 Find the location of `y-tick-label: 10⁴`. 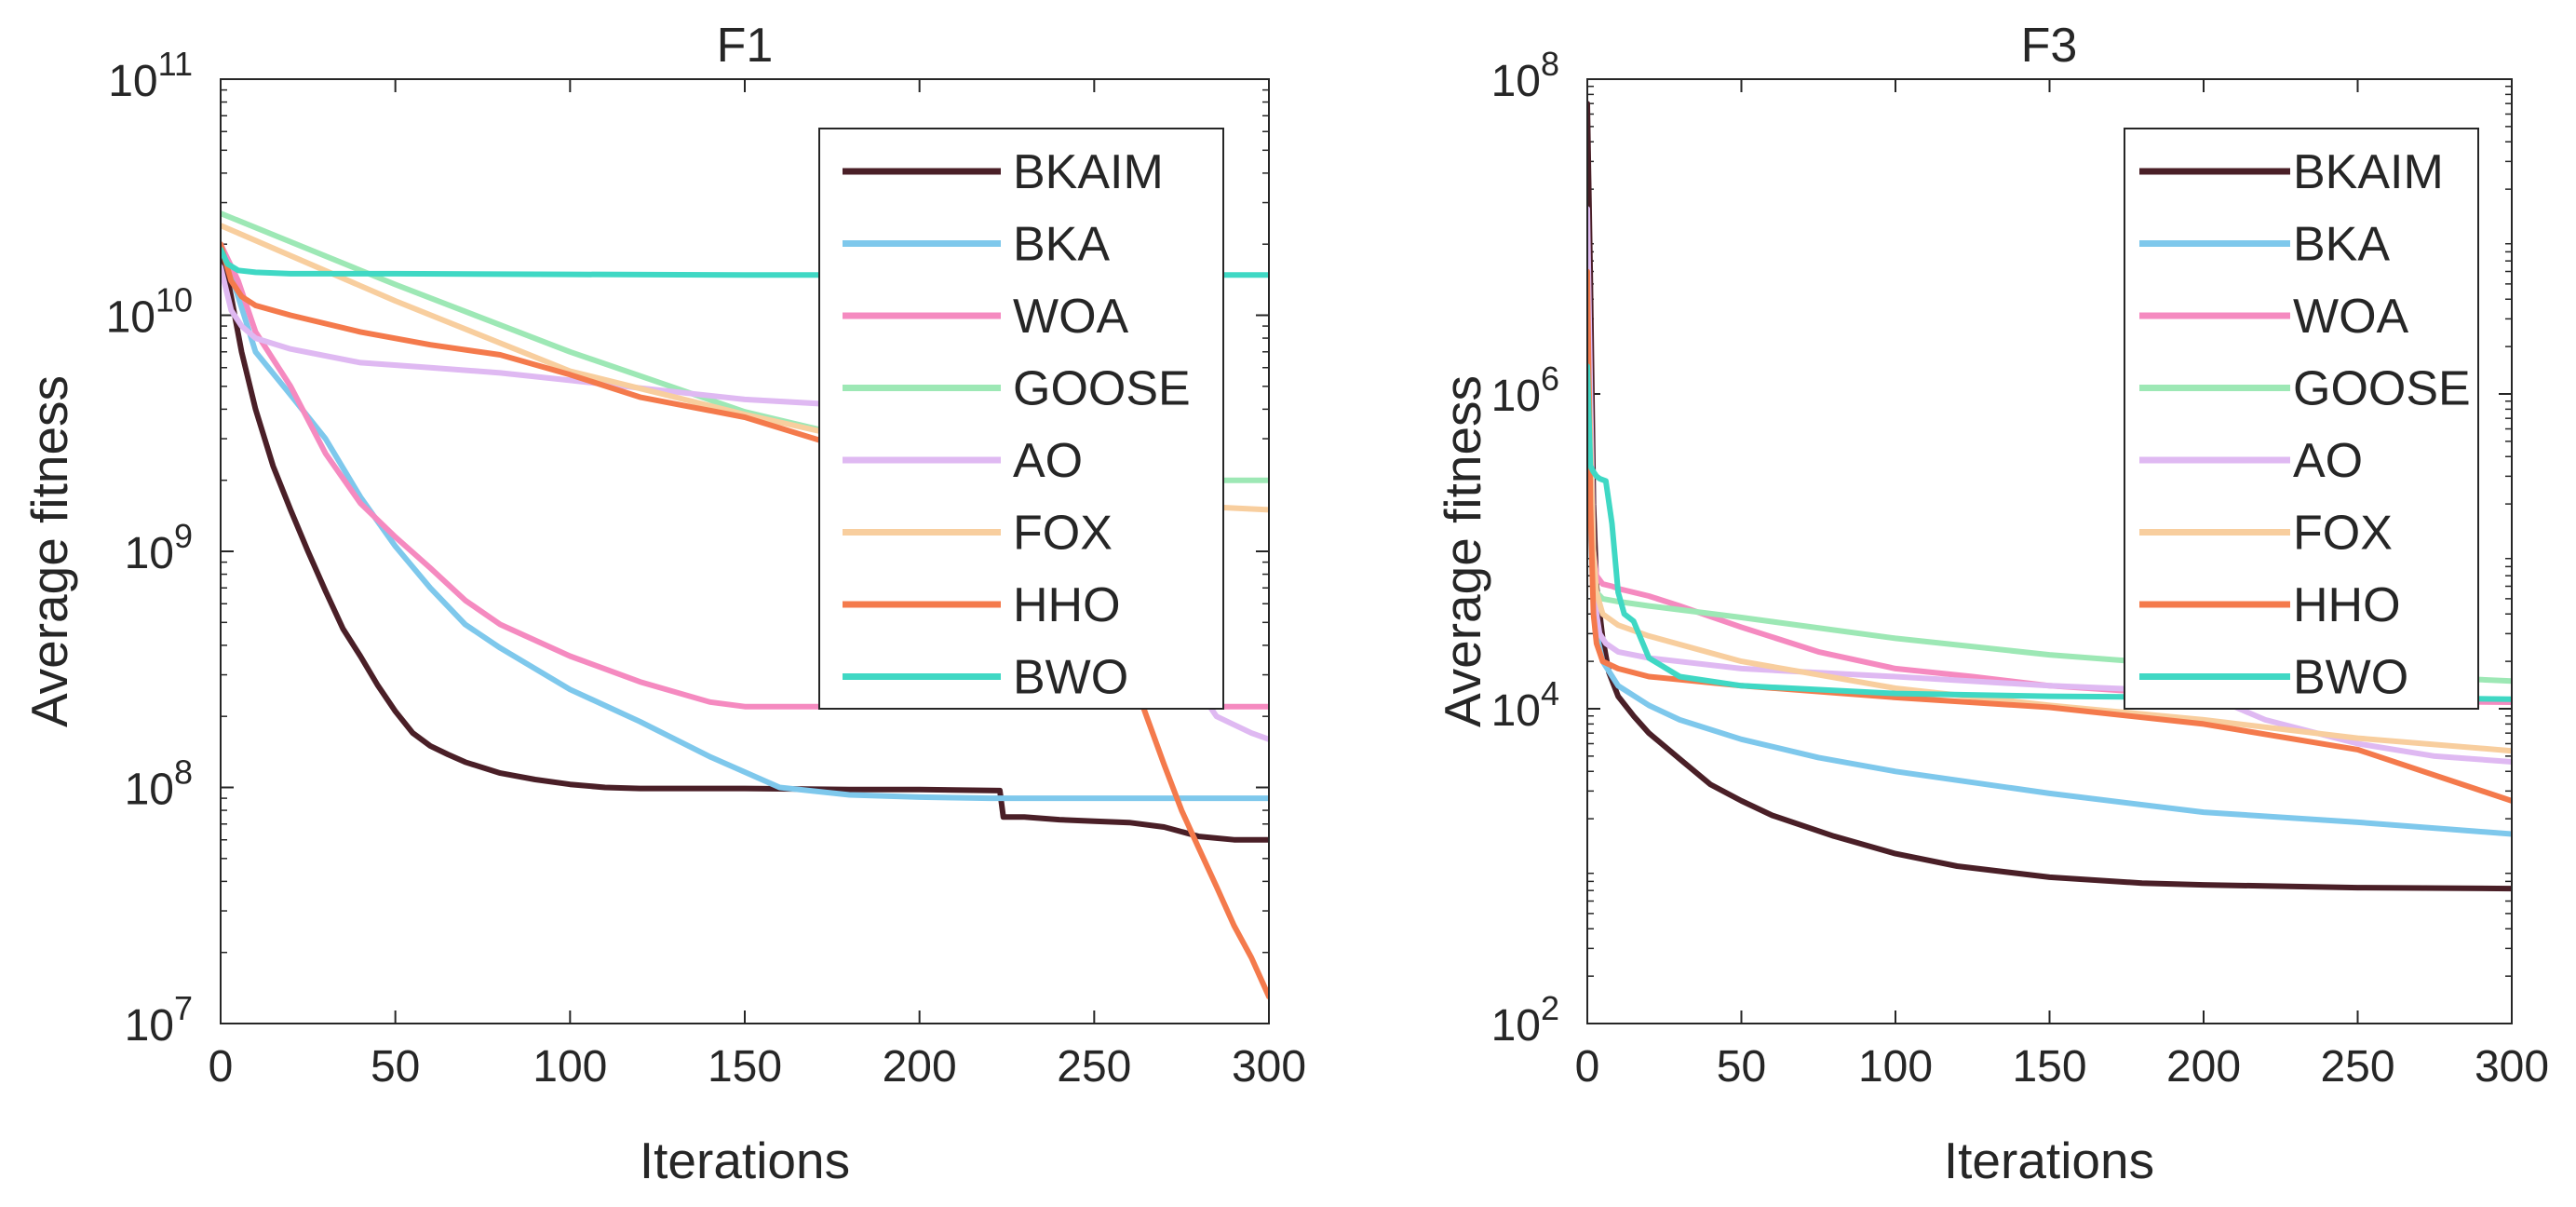

y-tick-label: 10⁴ is located at coordinates (1525, 705).